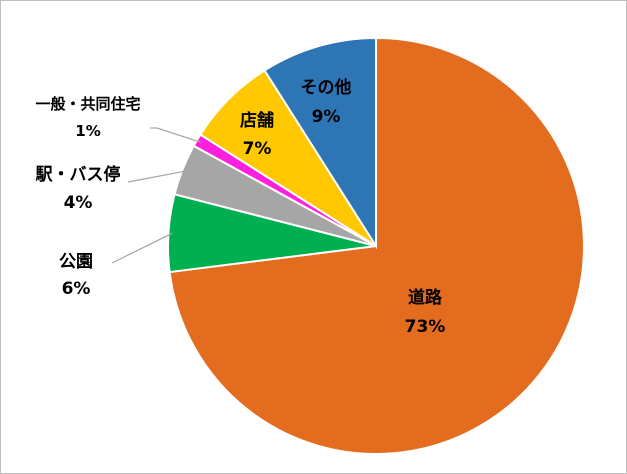 The height and width of the screenshot is (474, 627). Describe the element at coordinates (257, 149) in the screenshot. I see `slice-value-store: 7%` at that location.